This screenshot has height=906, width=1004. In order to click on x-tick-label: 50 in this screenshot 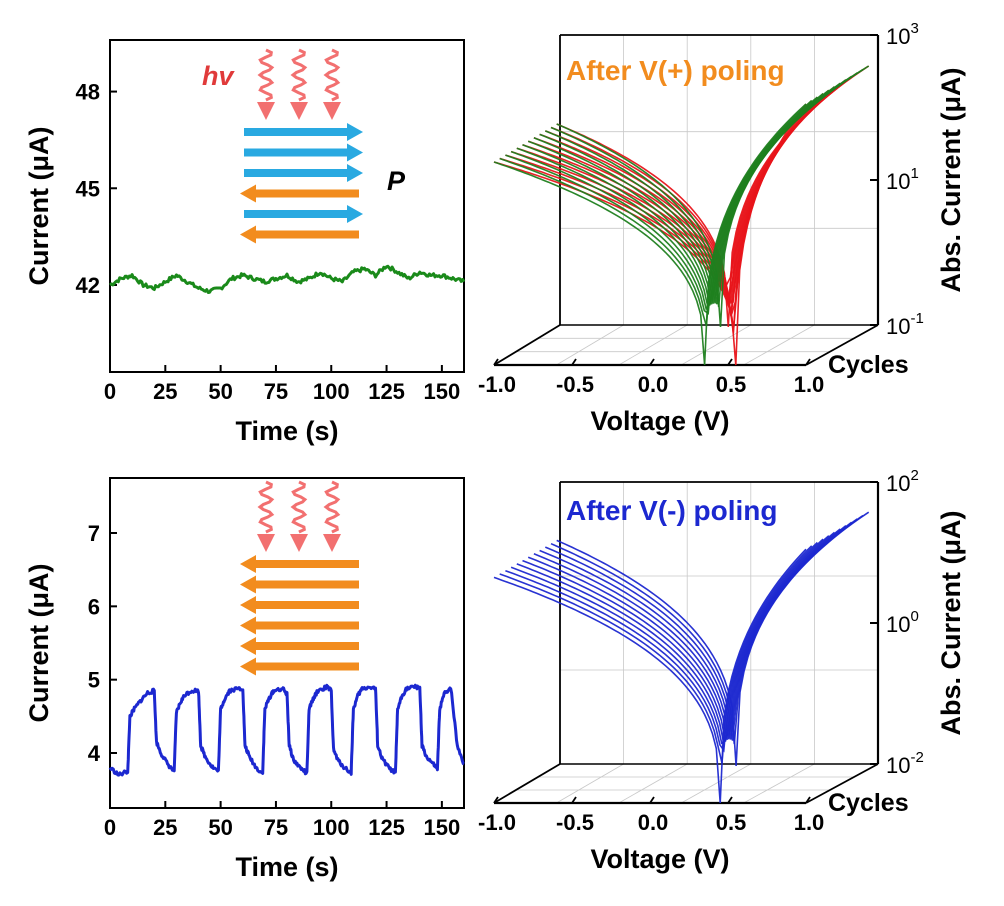, I will do `click(220, 391)`.